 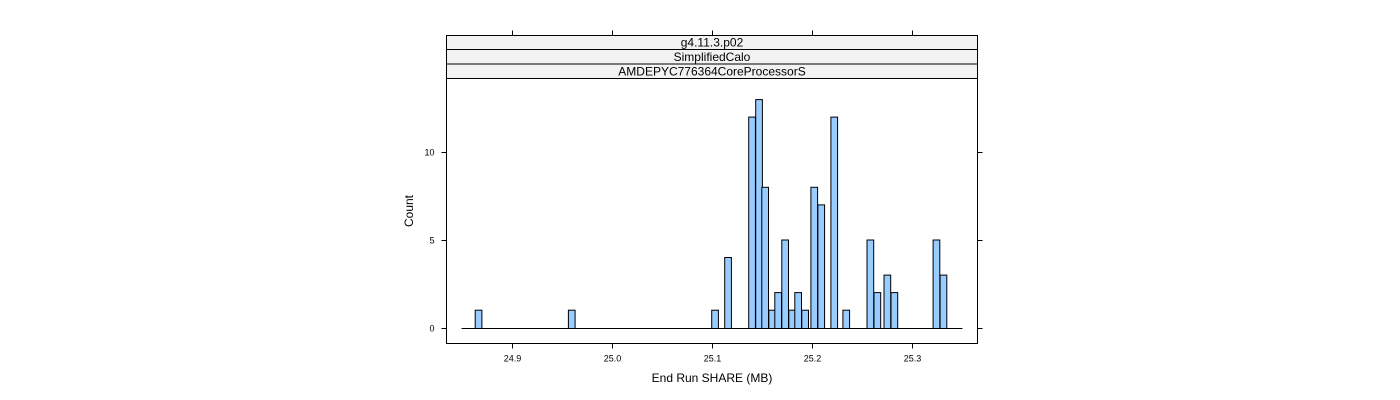 What do you see at coordinates (513, 359) in the screenshot?
I see `x-tick-label: 24.9` at bounding box center [513, 359].